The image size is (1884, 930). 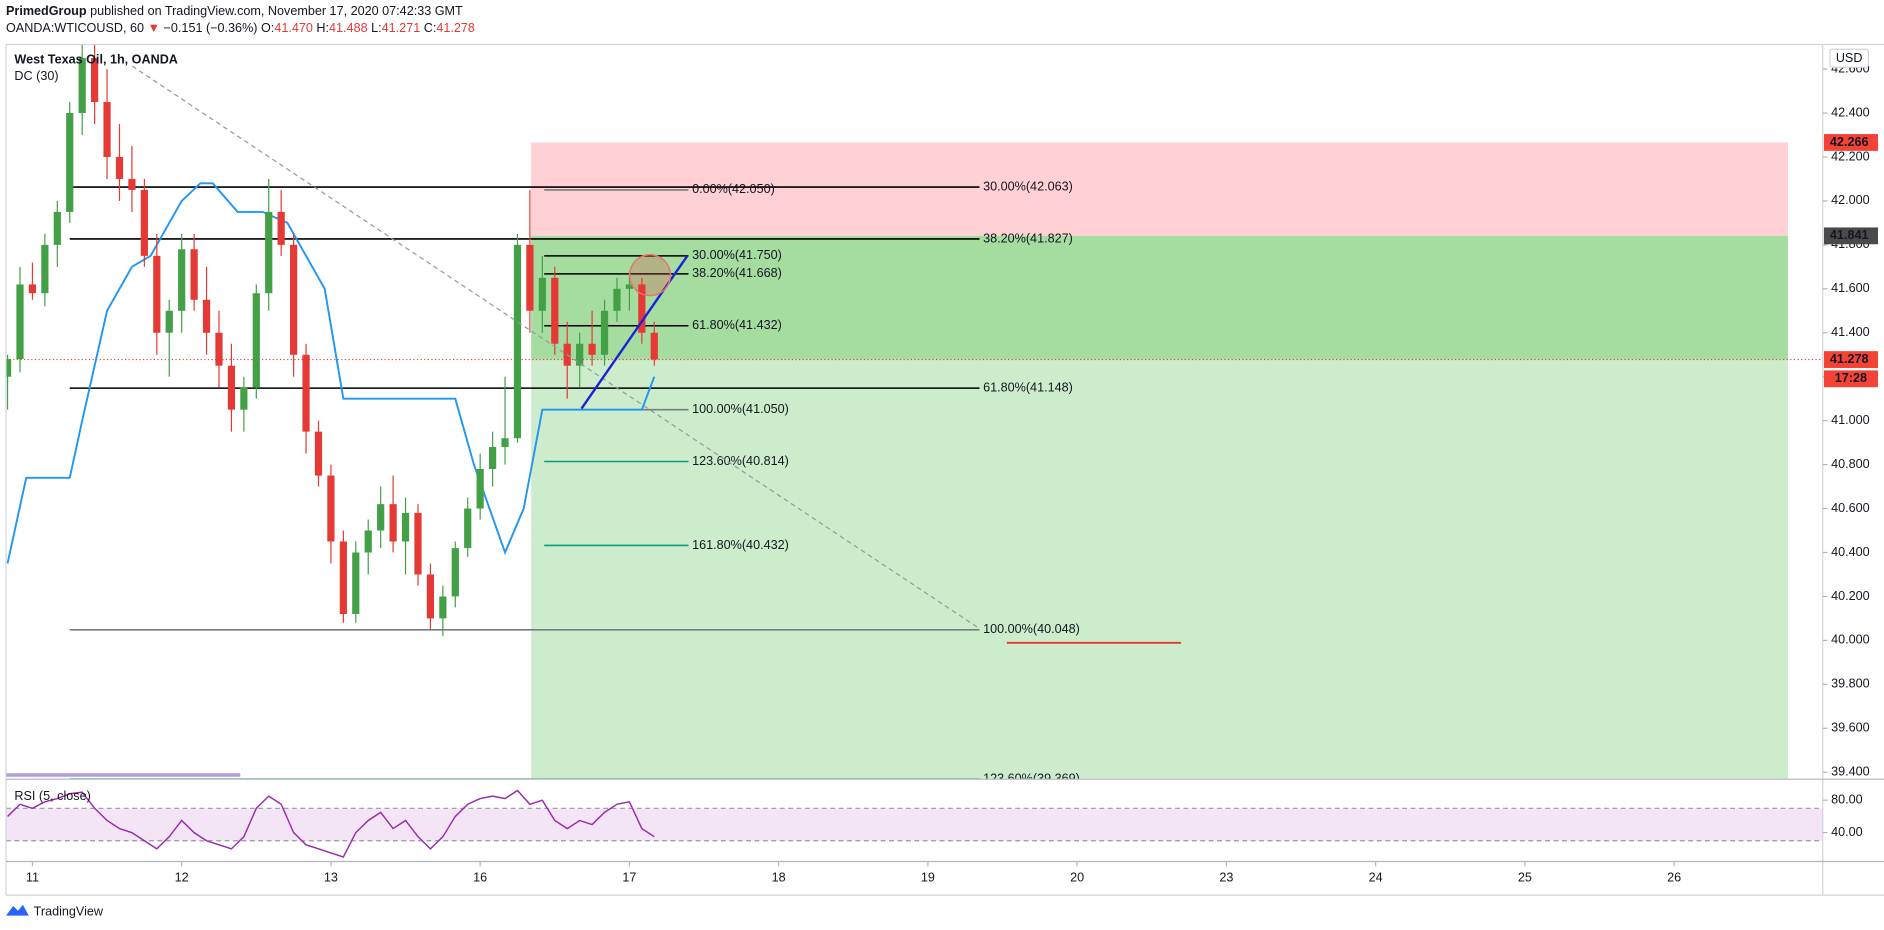 I want to click on change: −0.151 (−0.36%), so click(x=211, y=28).